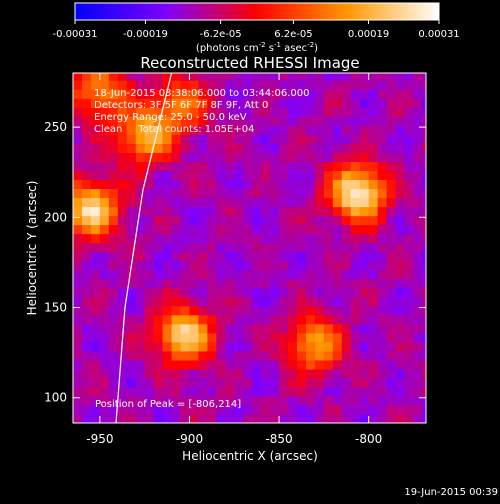  I want to click on chart-title: Reconstructed RHESSI Image, so click(249, 63).